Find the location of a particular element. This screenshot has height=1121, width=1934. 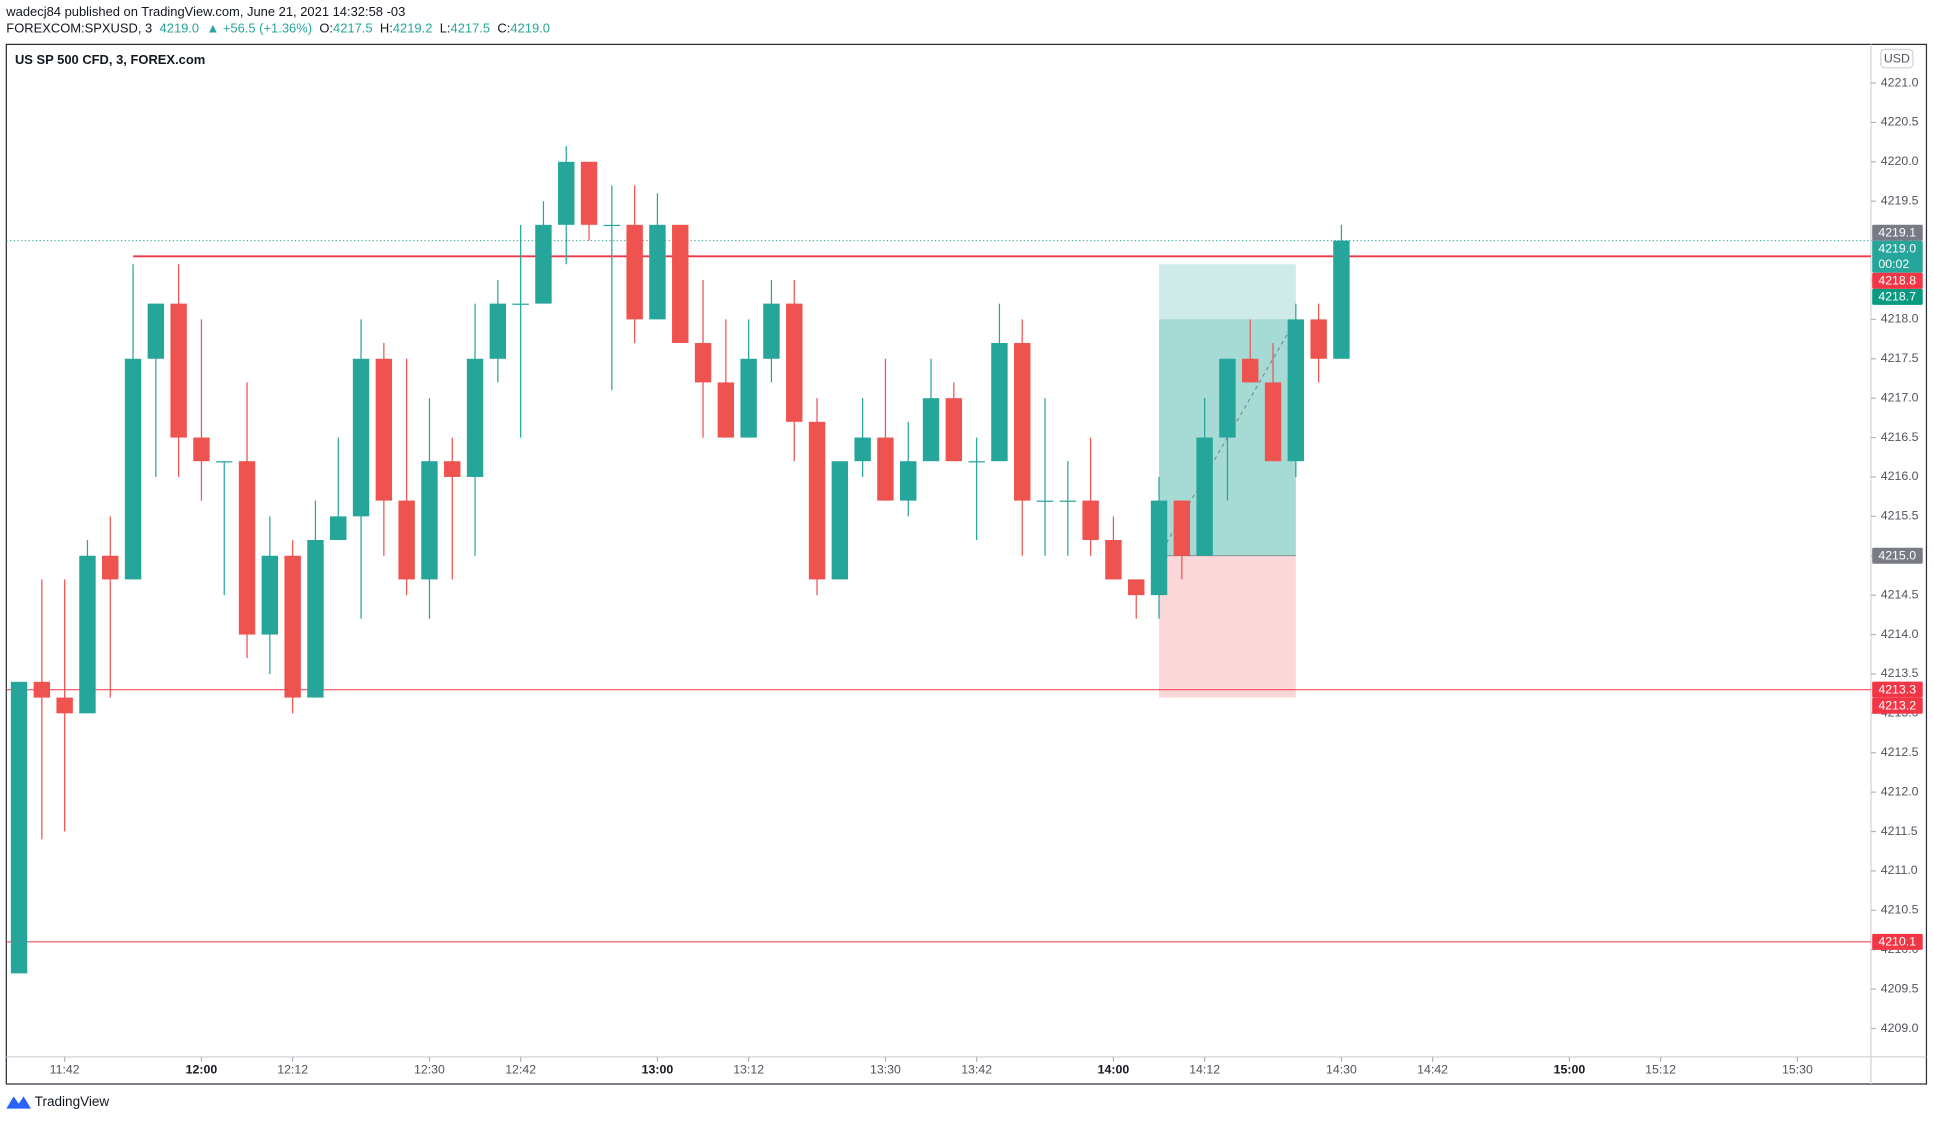

x-tick-label: 12:30 is located at coordinates (429, 1070).